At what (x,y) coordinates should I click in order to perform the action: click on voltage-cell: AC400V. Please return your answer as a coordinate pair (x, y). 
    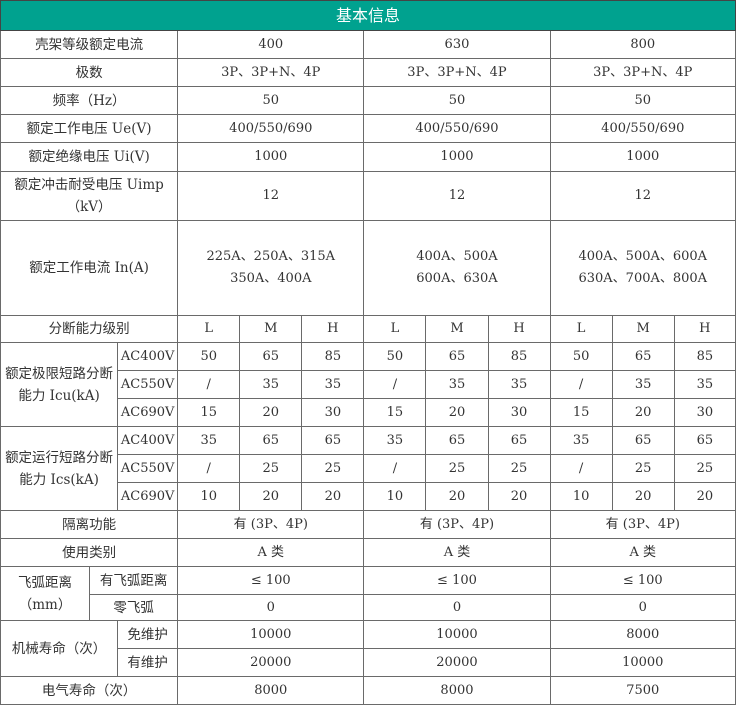
    Looking at the image, I should click on (148, 356).